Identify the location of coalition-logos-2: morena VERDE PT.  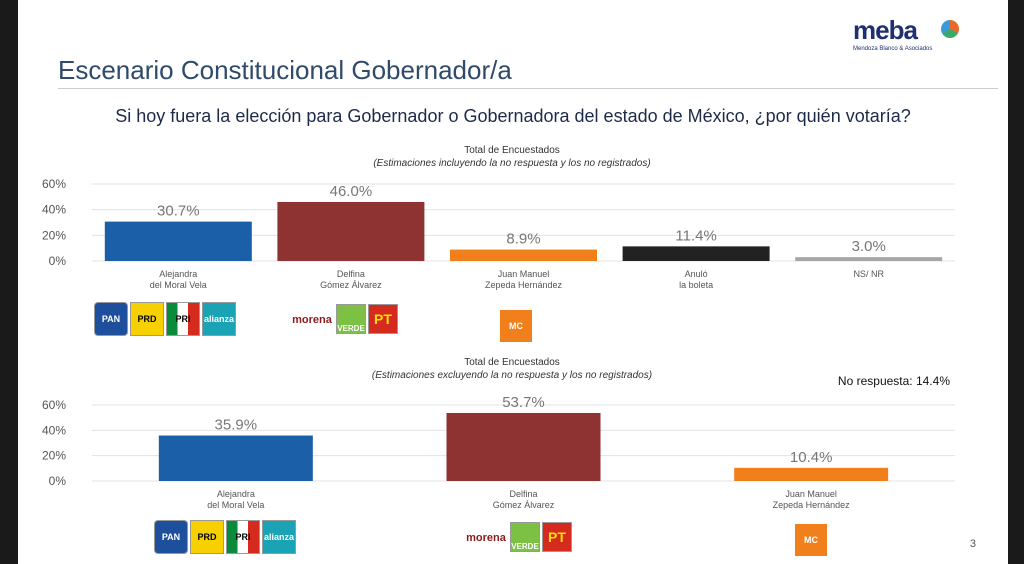
(344, 320).